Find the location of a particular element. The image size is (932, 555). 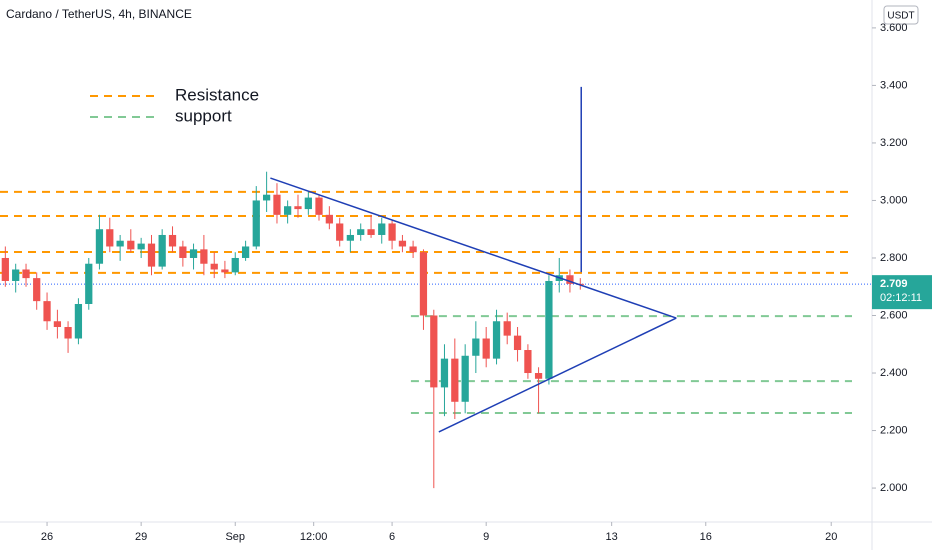

y-tick-label: 2.200 is located at coordinates (894, 430).